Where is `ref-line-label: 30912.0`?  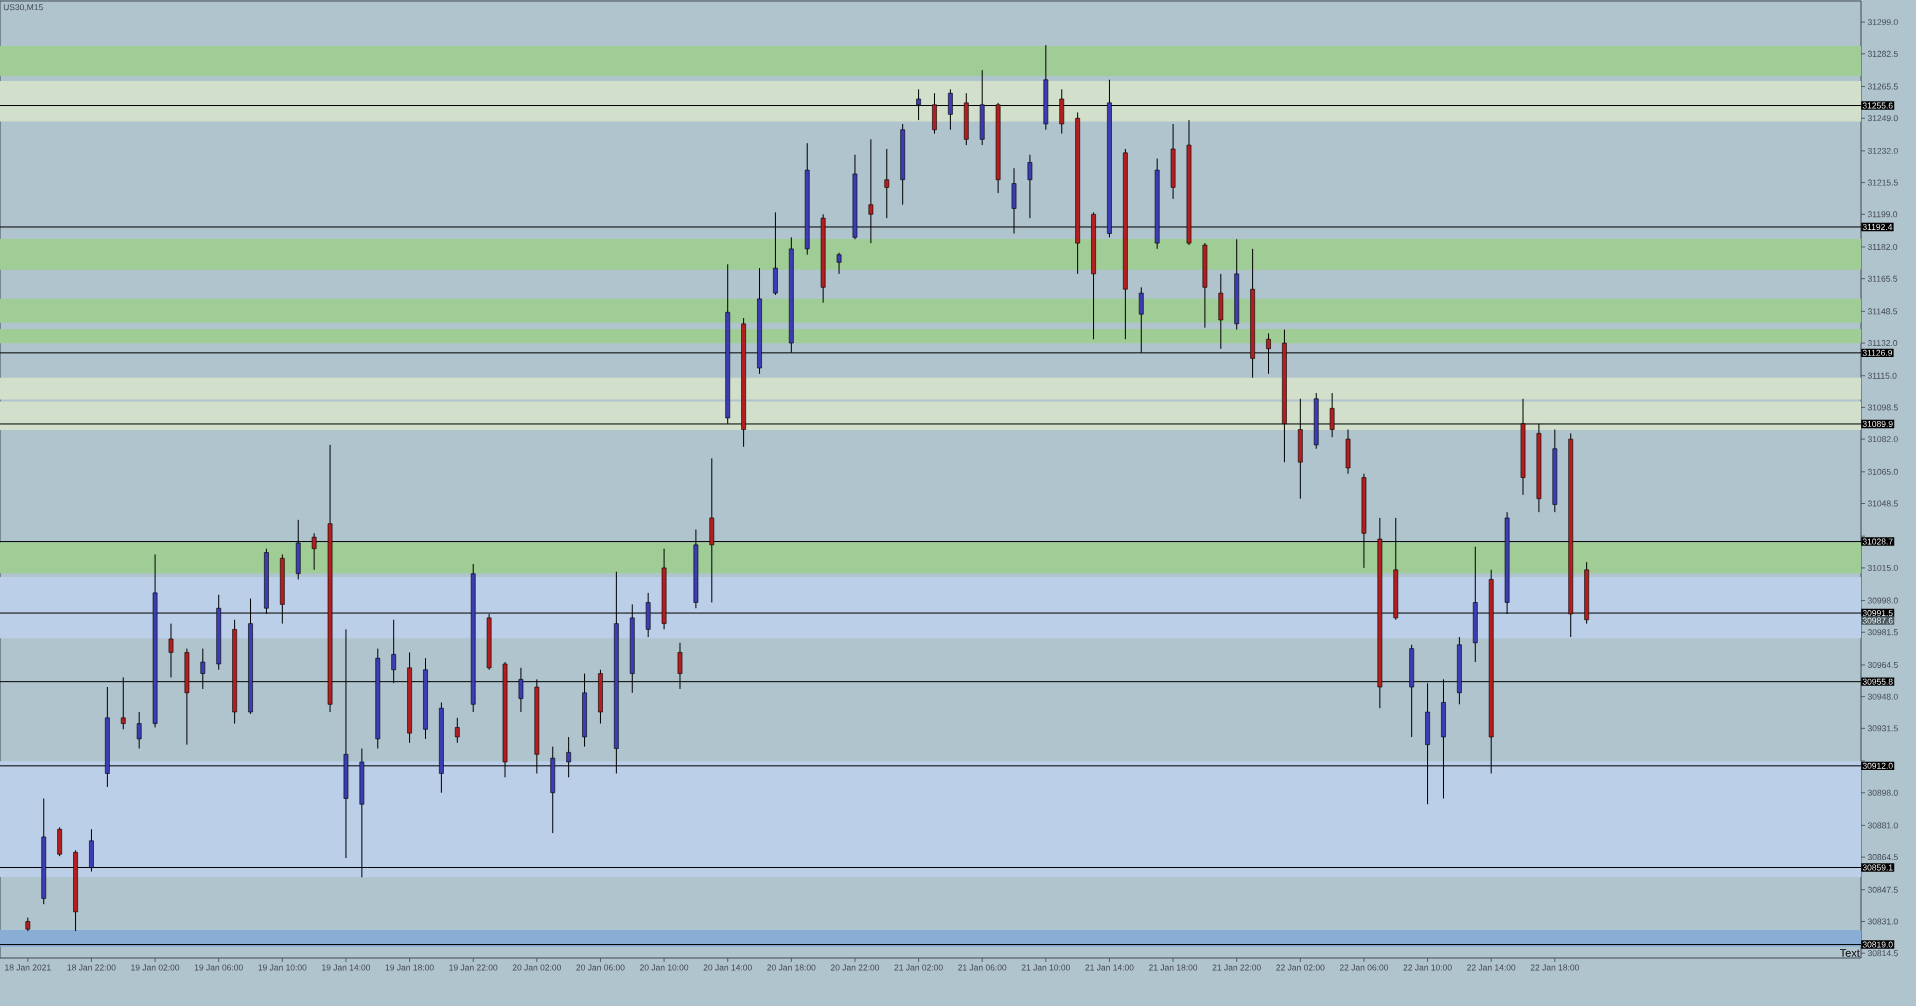
ref-line-label: 30912.0 is located at coordinates (1877, 765).